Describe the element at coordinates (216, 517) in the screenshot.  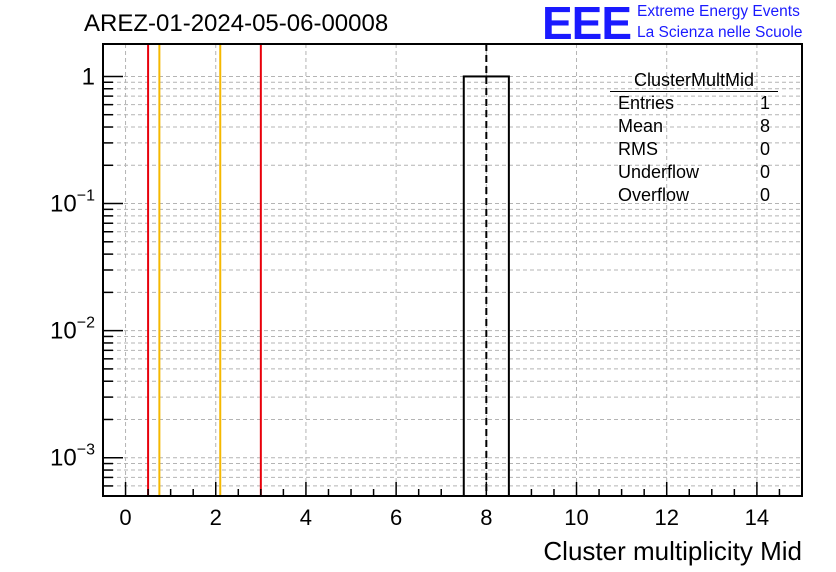
I see `x-tick-label: 2` at that location.